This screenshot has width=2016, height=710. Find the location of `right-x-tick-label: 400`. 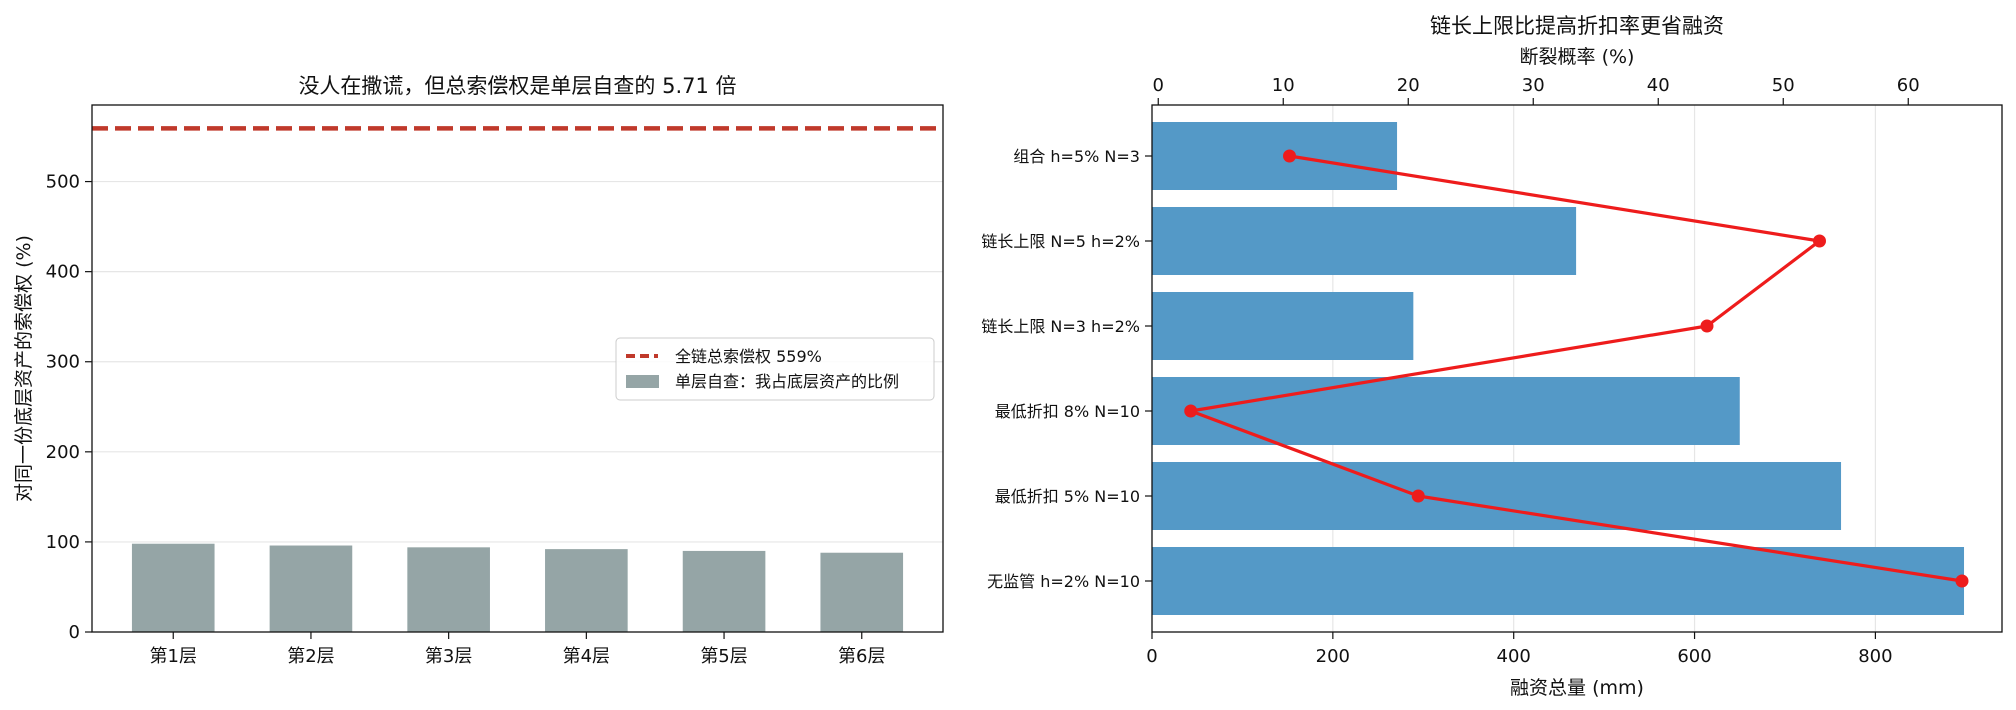

right-x-tick-label: 400 is located at coordinates (1514, 656).